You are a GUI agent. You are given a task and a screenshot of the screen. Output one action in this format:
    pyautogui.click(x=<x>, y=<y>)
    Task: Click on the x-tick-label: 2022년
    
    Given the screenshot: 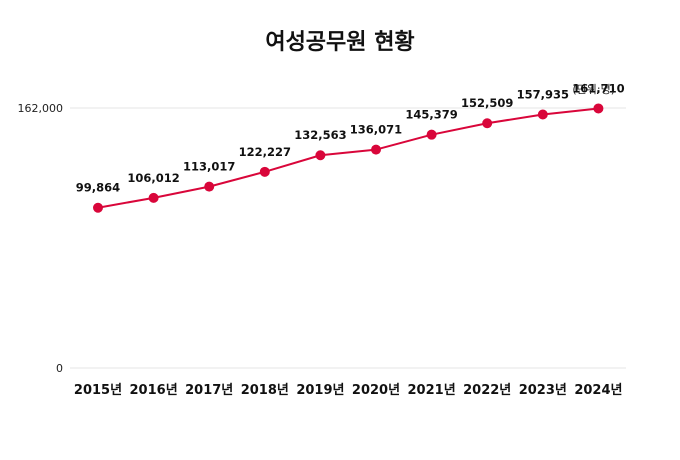 What is the action you would take?
    pyautogui.click(x=487, y=390)
    